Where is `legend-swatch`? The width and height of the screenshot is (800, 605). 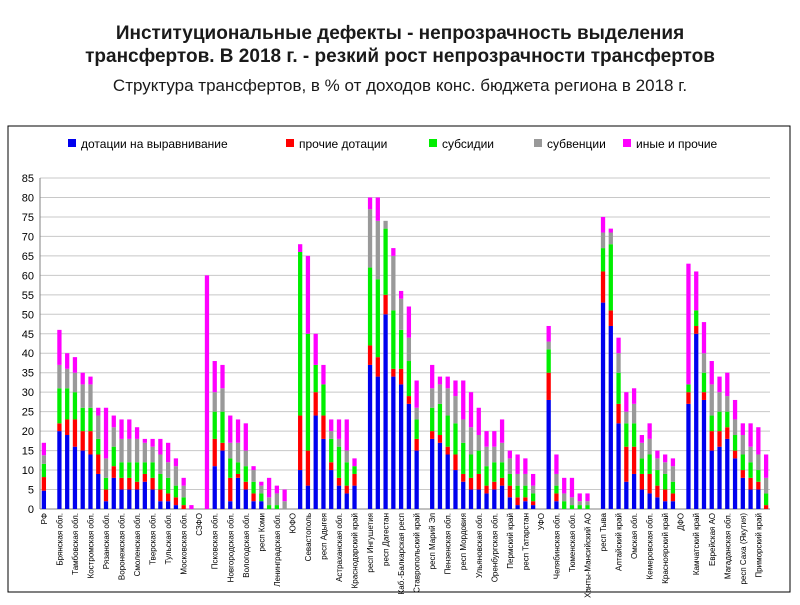
legend-swatch is located at coordinates (538, 143).